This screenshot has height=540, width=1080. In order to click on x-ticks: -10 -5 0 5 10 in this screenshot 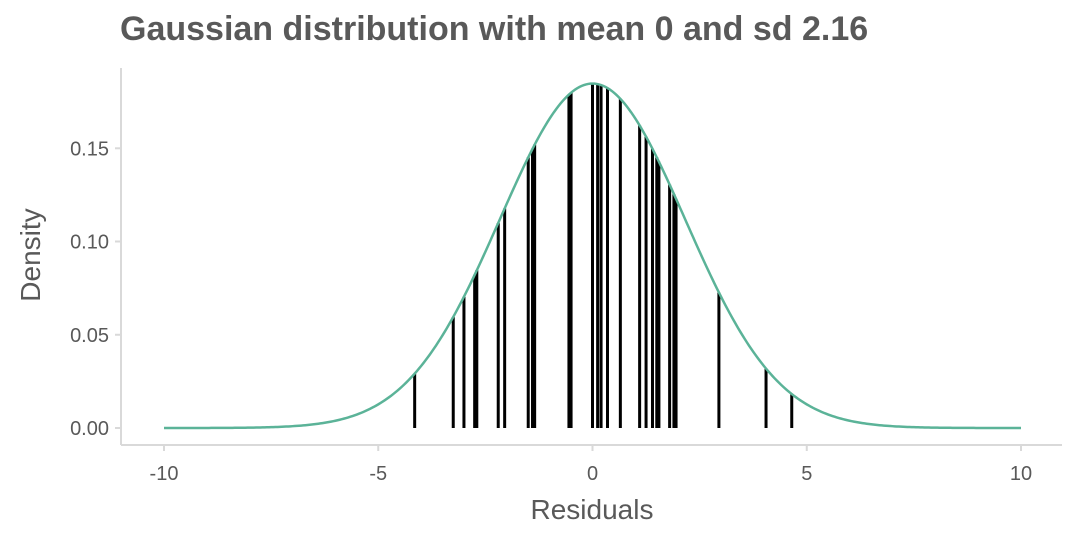, I will do `click(591, 465)`.